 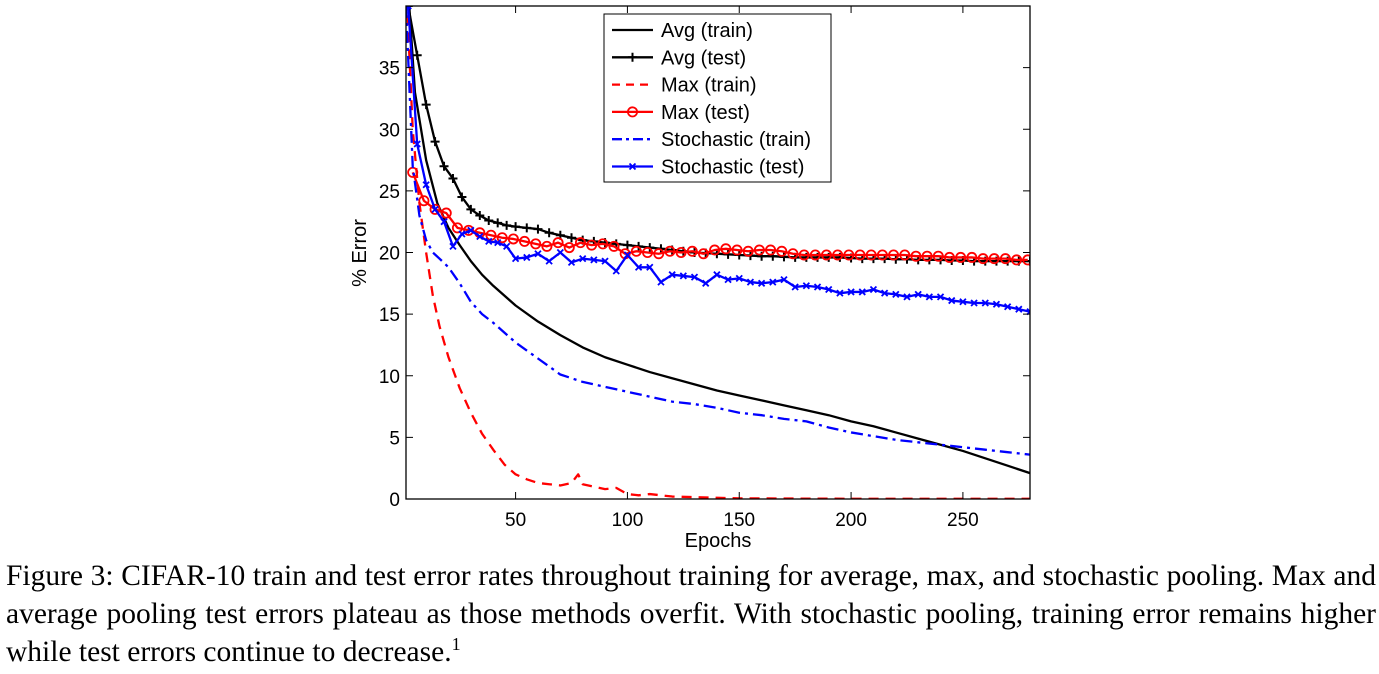 I want to click on legend-item-avg-train: Avg (train), so click(x=682, y=31).